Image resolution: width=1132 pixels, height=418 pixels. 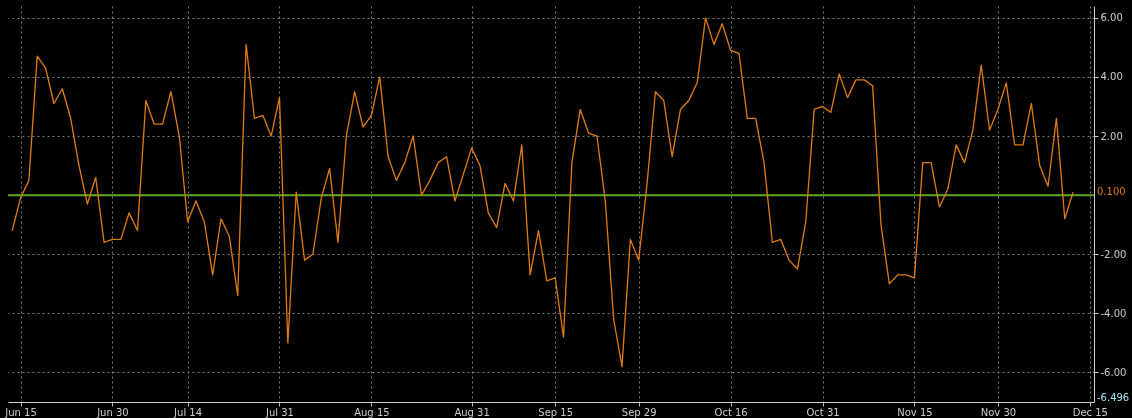 I want to click on x-tick-label: Aug 31, so click(x=472, y=412).